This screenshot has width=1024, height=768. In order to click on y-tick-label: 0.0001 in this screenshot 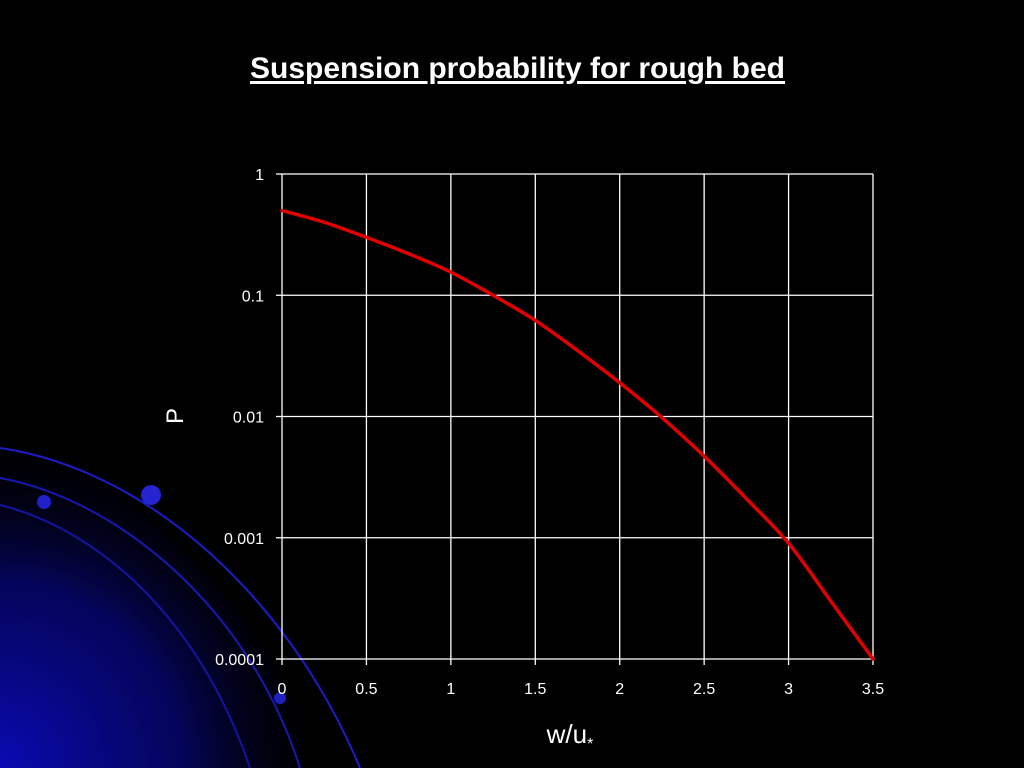, I will do `click(239, 660)`.